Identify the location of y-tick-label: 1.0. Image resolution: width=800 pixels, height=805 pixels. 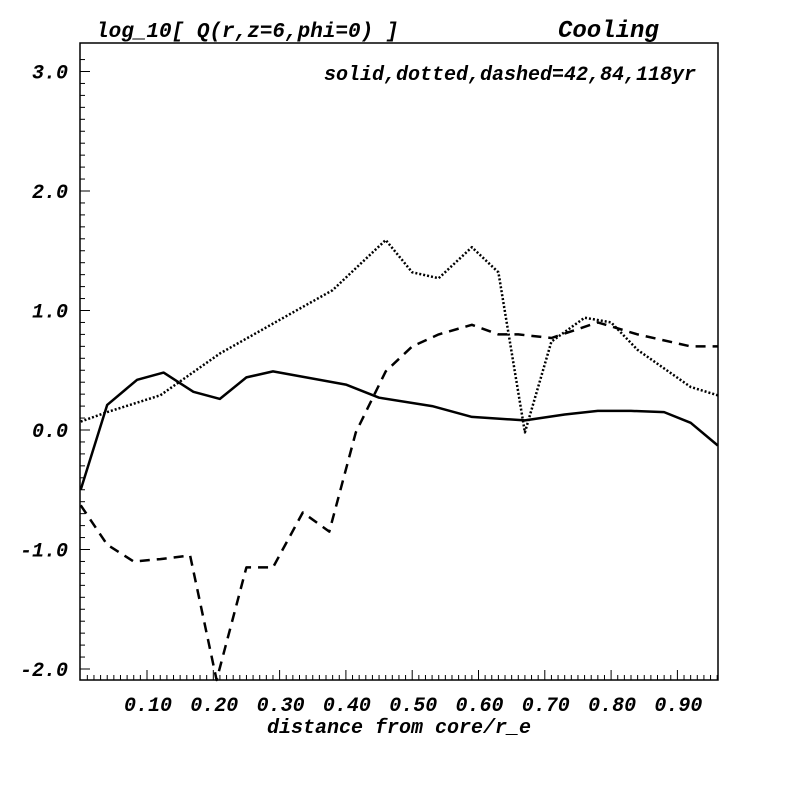
(50, 313).